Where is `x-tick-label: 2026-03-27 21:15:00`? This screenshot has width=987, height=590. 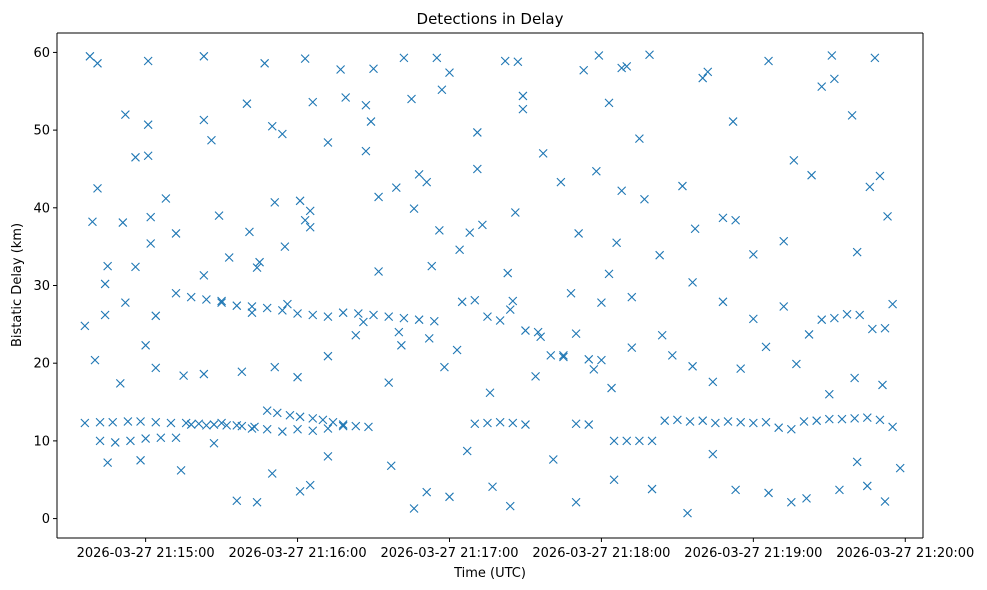 x-tick-label: 2026-03-27 21:15:00 is located at coordinates (146, 553).